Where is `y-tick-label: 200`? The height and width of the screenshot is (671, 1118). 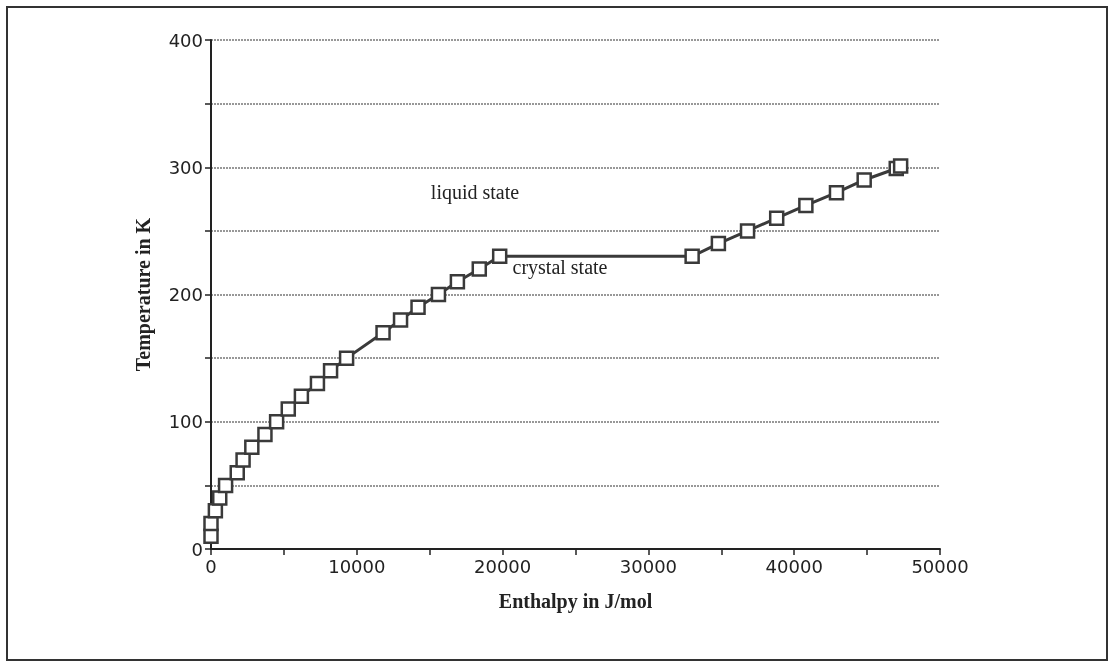
y-tick-label: 200 is located at coordinates (185, 294).